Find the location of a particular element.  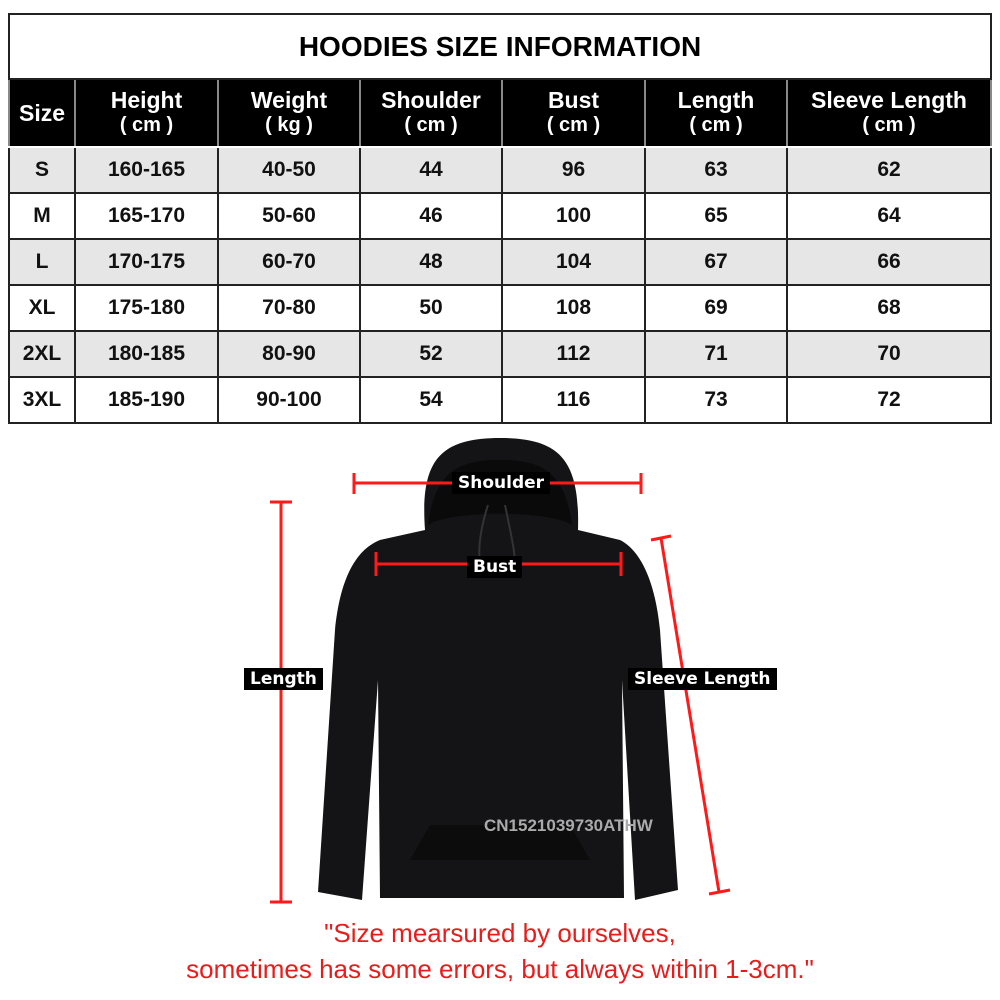

shoulder-label: Shoulder is located at coordinates (501, 483).